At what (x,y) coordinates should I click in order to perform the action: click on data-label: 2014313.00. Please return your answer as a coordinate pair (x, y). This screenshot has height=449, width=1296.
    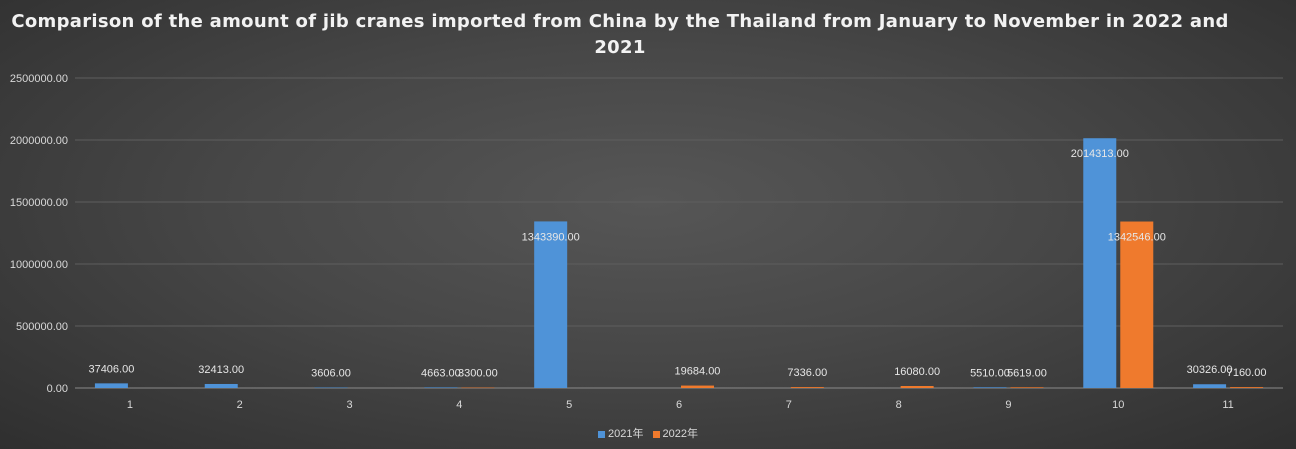
    Looking at the image, I should click on (1100, 154).